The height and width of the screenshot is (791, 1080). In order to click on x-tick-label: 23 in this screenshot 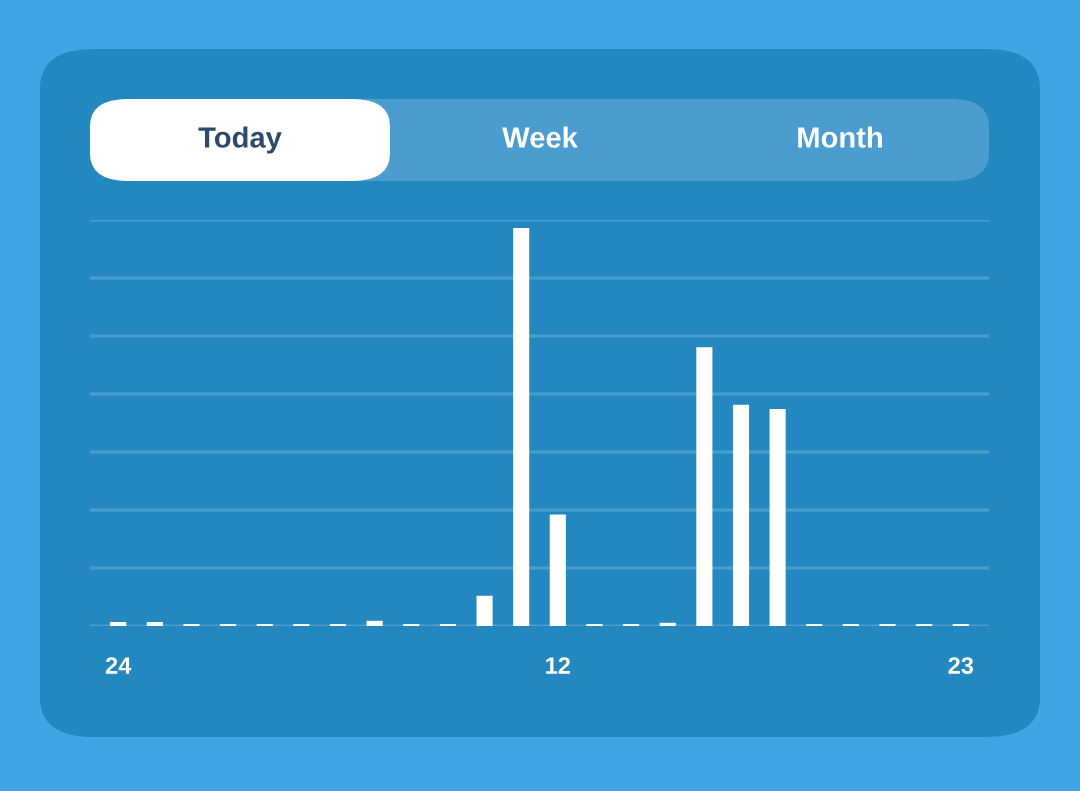, I will do `click(961, 665)`.